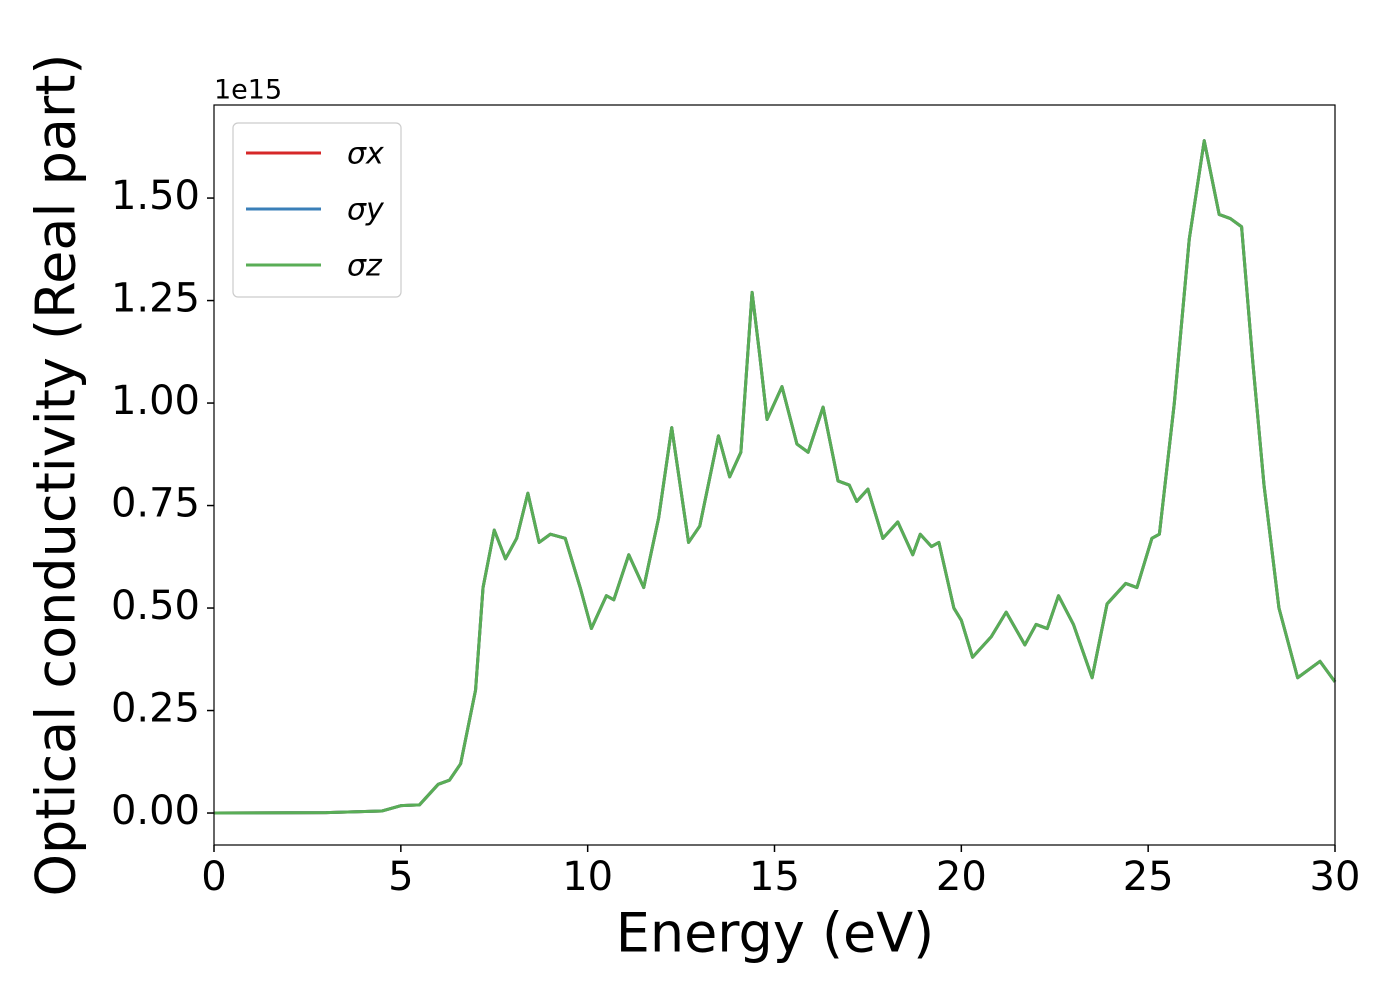 The height and width of the screenshot is (1000, 1400). What do you see at coordinates (365, 266) in the screenshot?
I see `legend-label: σz` at bounding box center [365, 266].